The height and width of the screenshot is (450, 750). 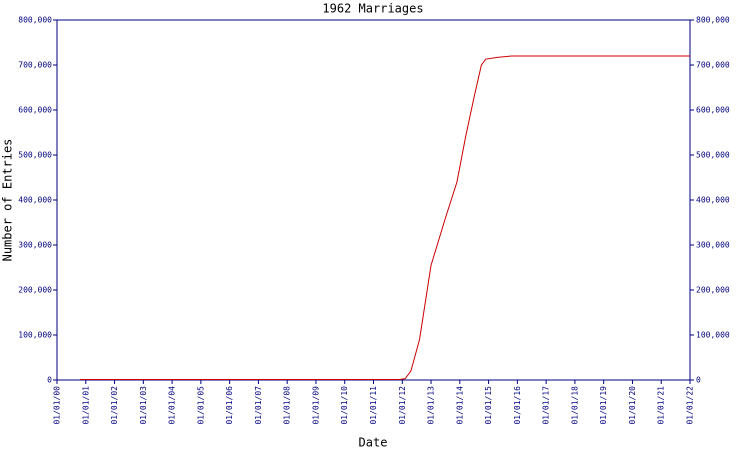 What do you see at coordinates (546, 405) in the screenshot?
I see `x-tick-label: 01/01/17` at bounding box center [546, 405].